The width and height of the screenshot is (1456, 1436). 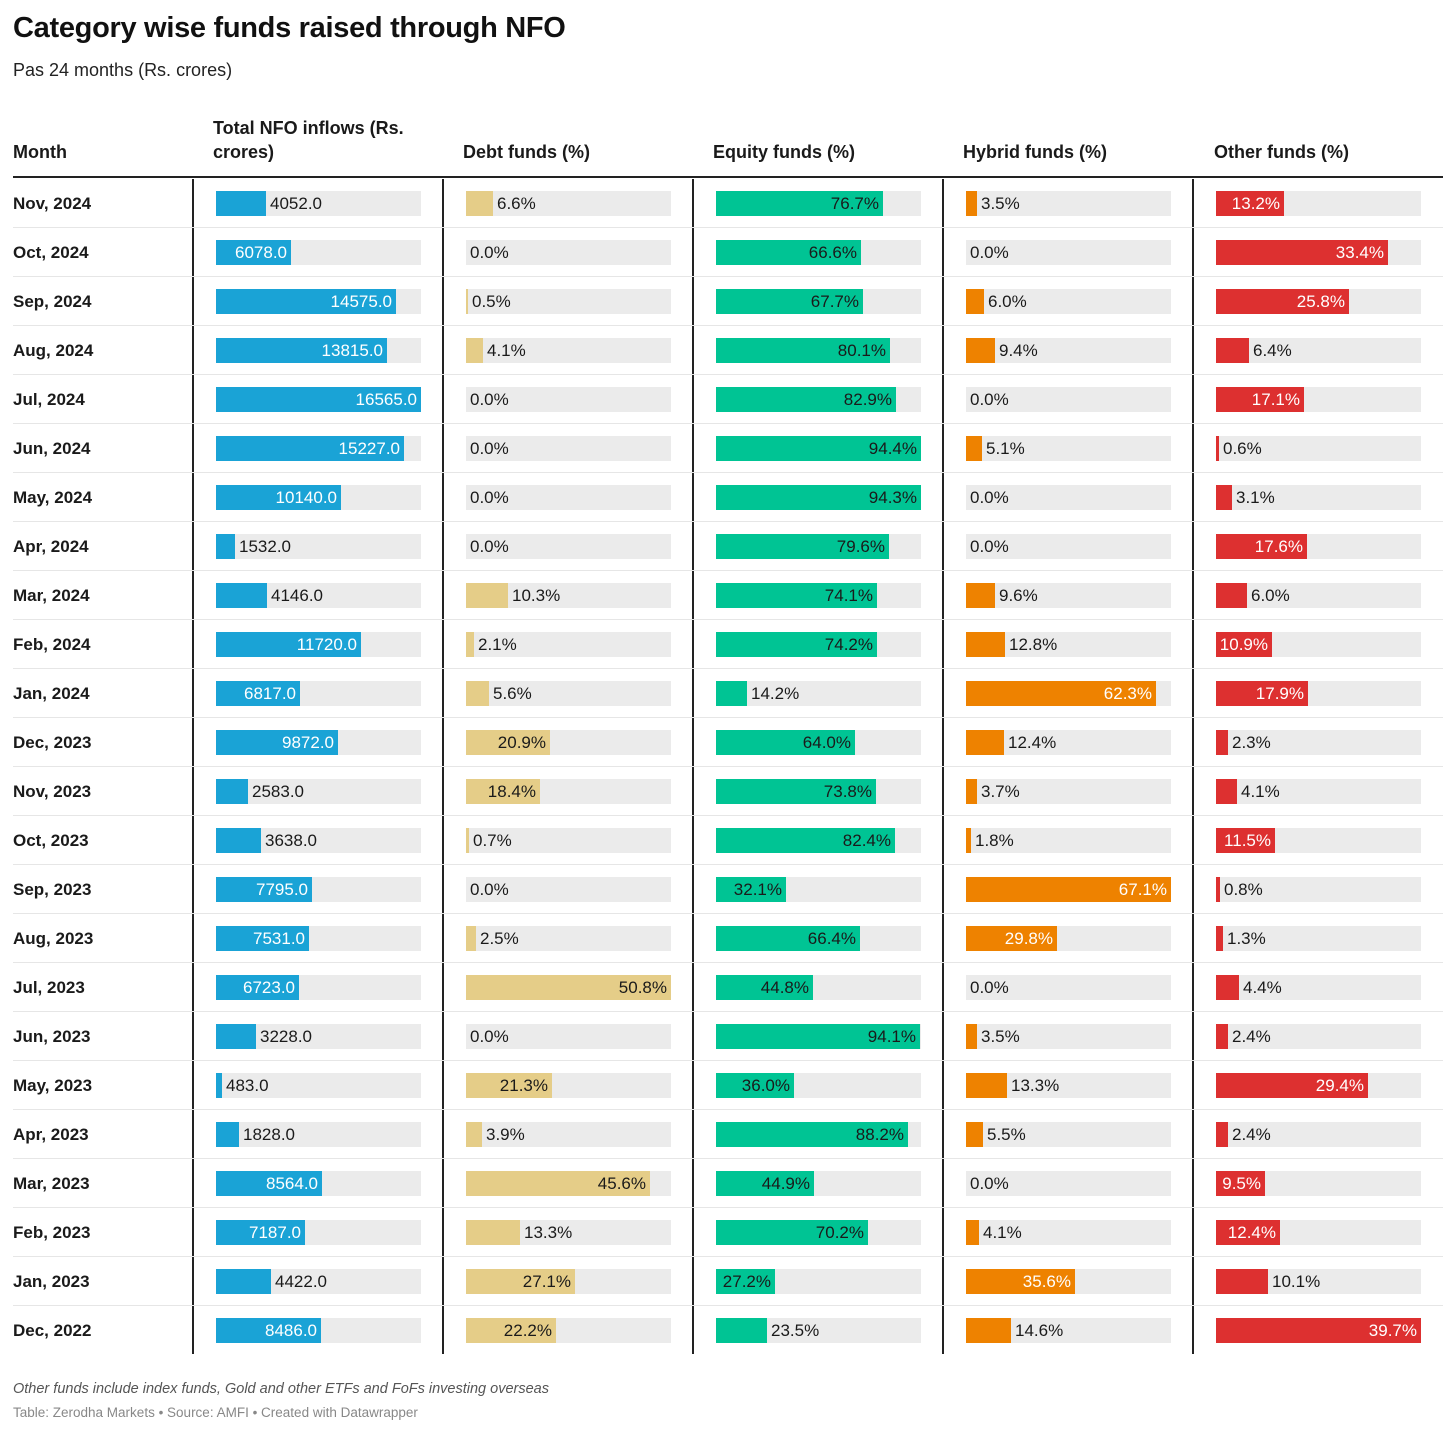 I want to click on debt-funds-value-label: 27.1%, so click(x=546, y=1281).